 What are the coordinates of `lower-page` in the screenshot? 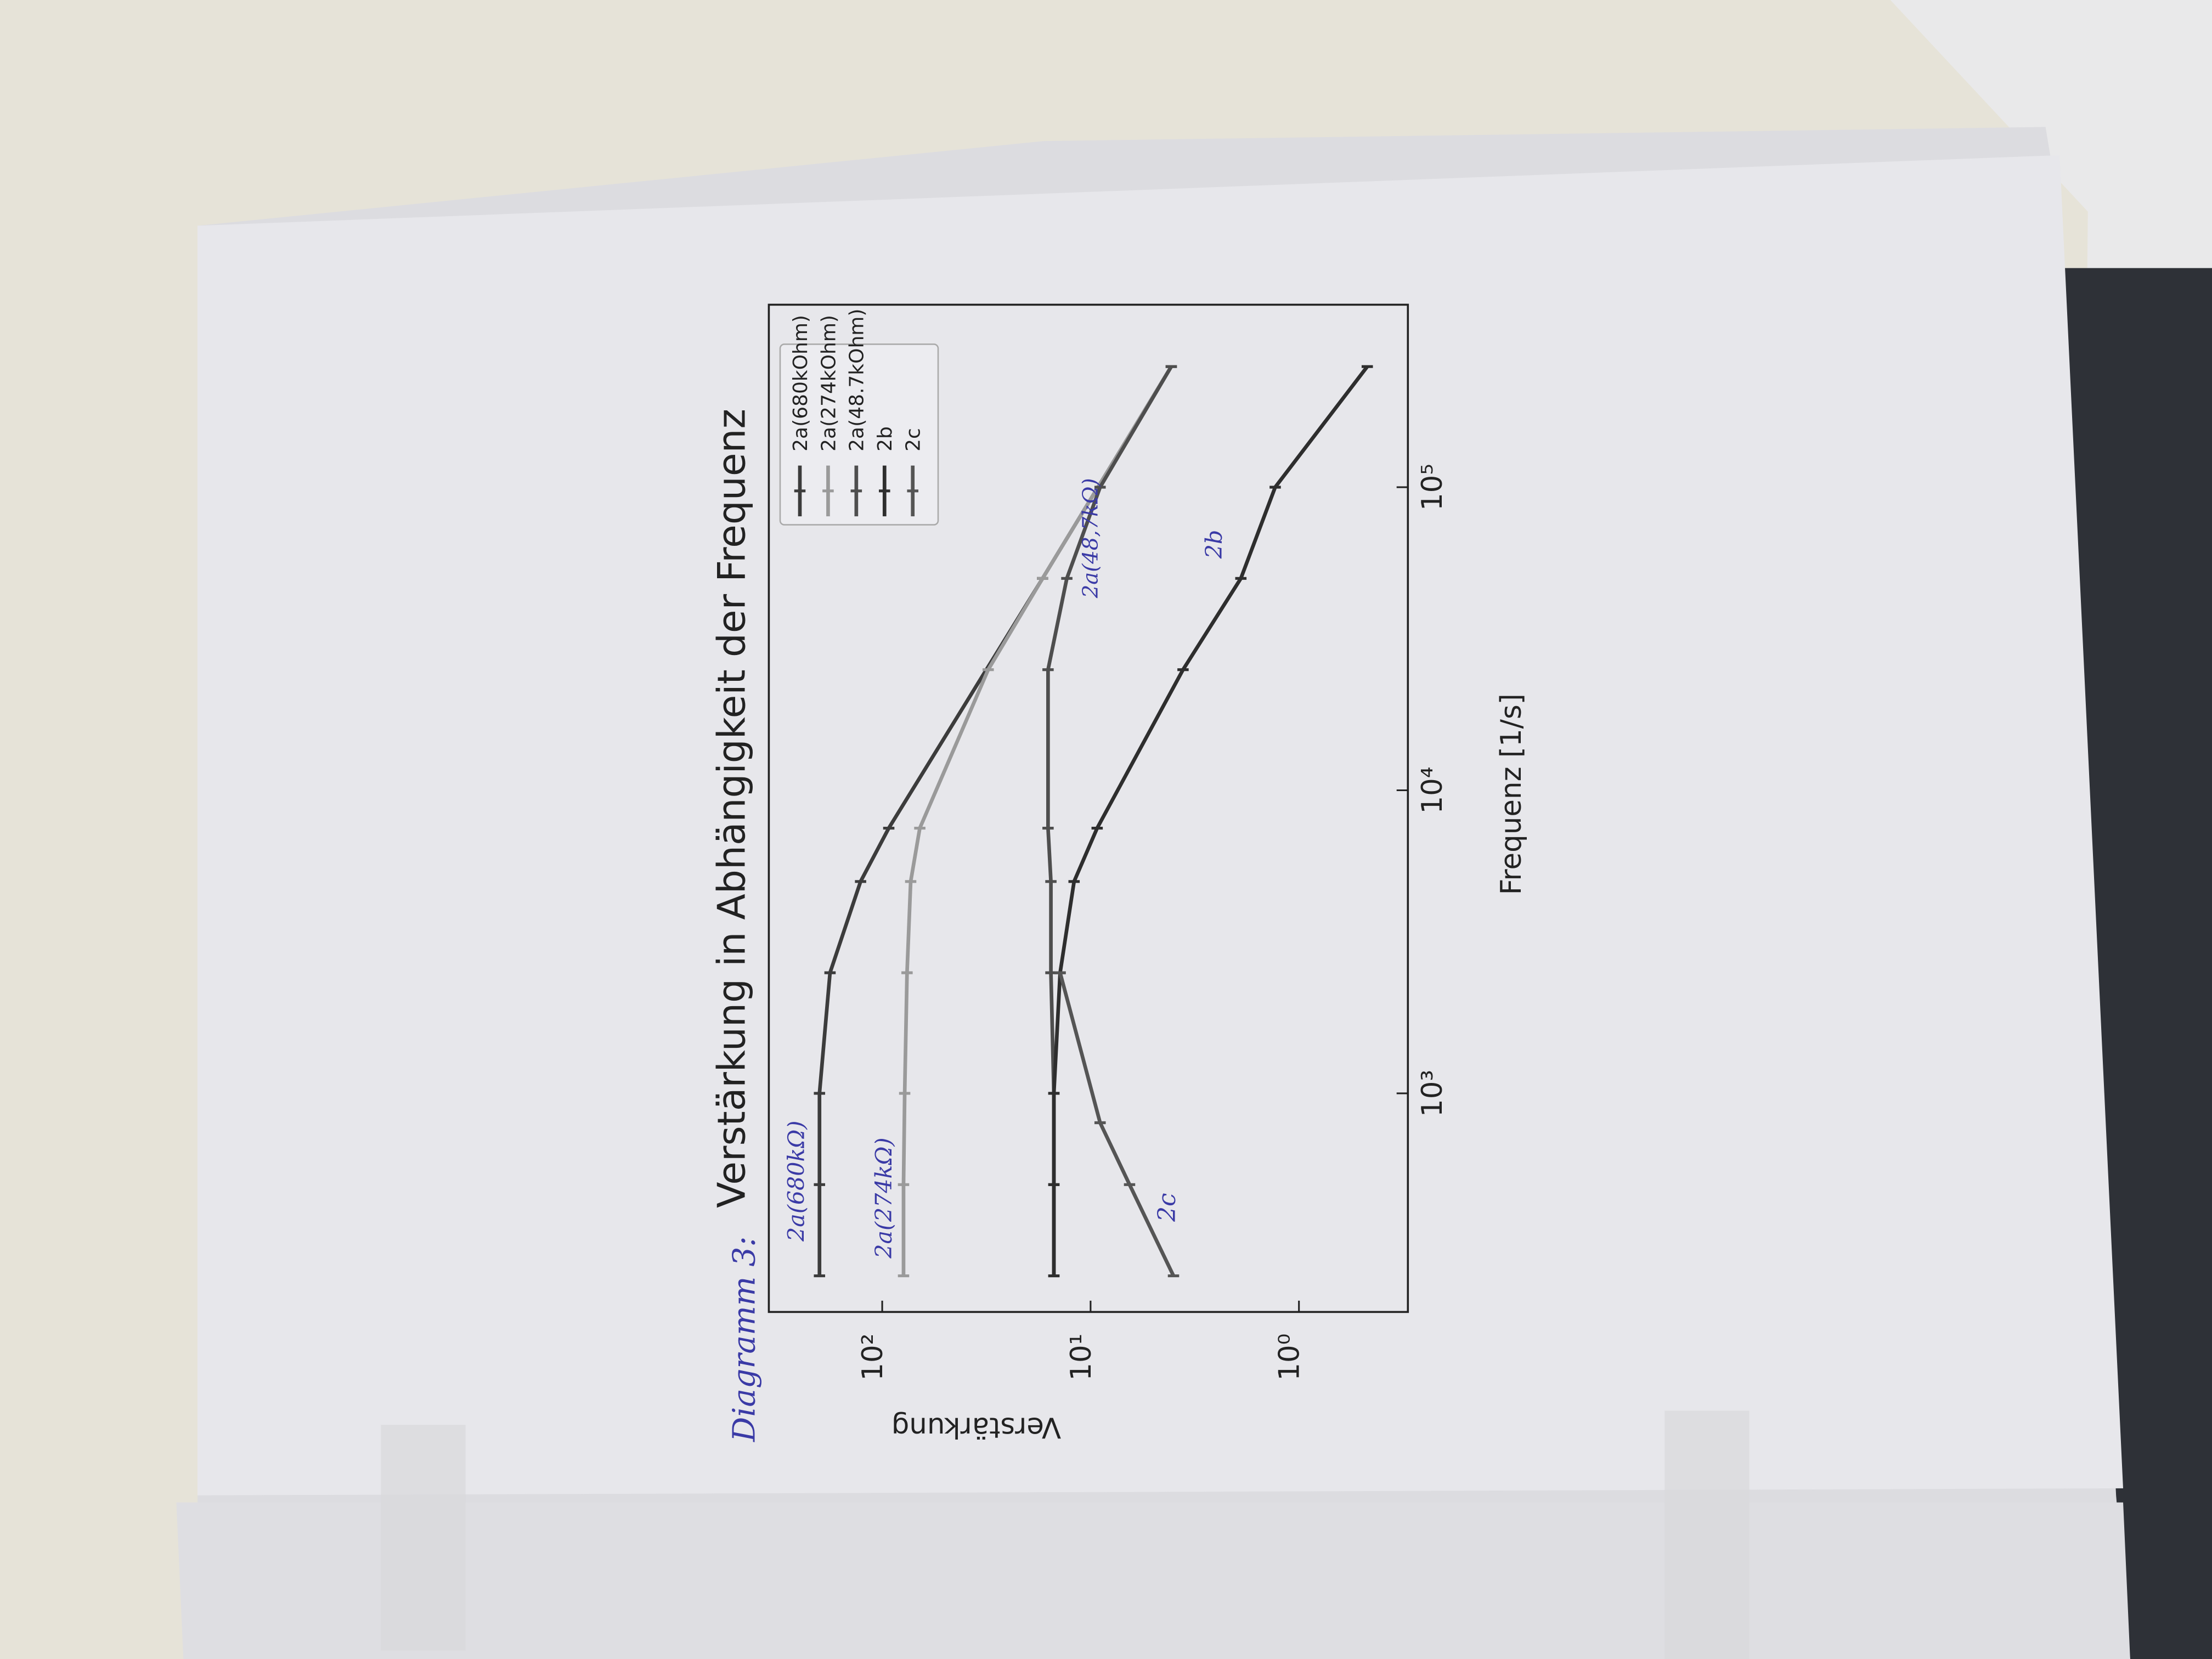 It's located at (1153, 1580).